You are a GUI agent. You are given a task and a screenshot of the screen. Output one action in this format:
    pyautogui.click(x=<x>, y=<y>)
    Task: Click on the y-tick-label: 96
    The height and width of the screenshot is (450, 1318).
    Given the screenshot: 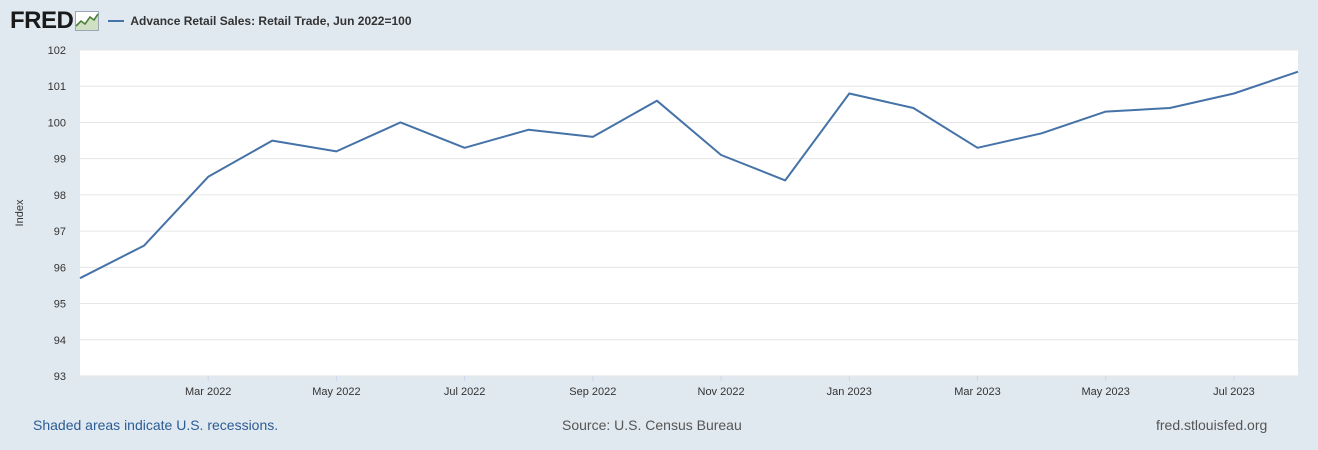 What is the action you would take?
    pyautogui.click(x=60, y=268)
    